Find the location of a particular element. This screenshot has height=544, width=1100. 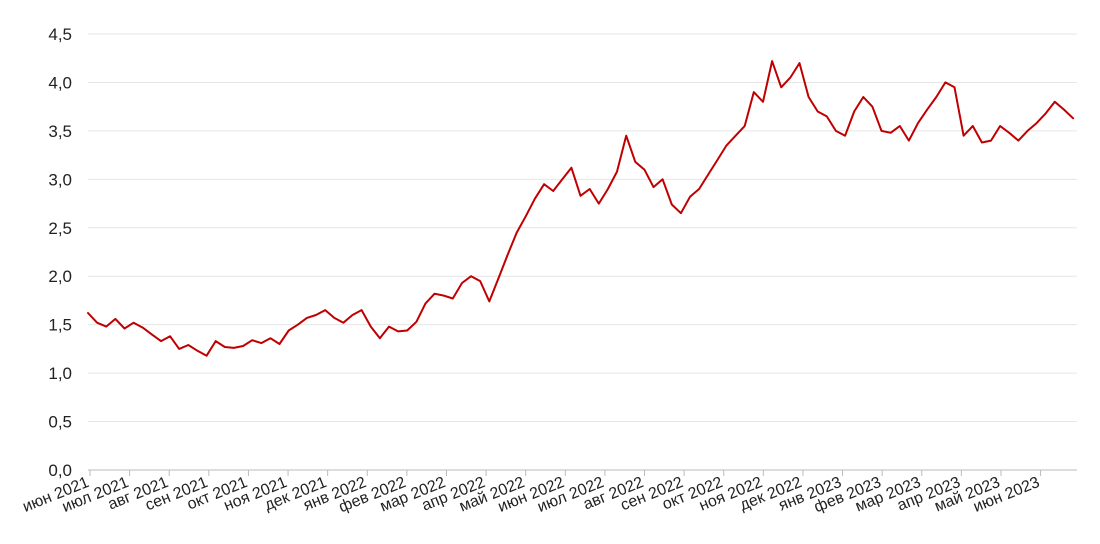

y-tick-label: 3,0 is located at coordinates (60, 179).